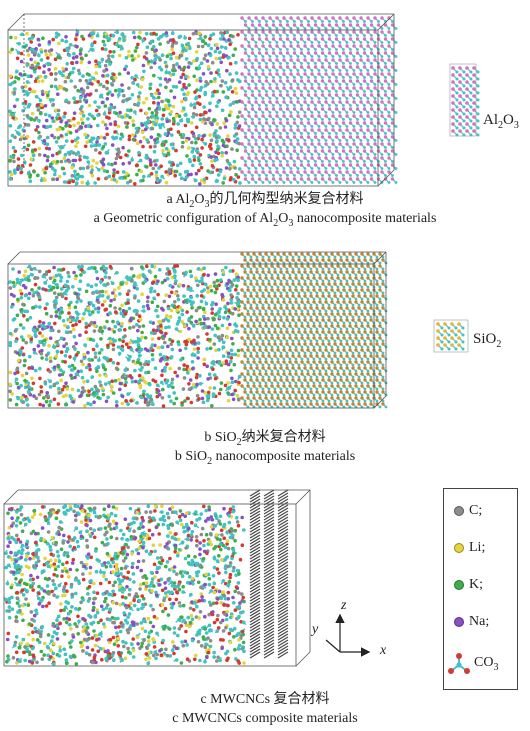  What do you see at coordinates (501, 121) in the screenshot?
I see `alumina-label: Al2O3` at bounding box center [501, 121].